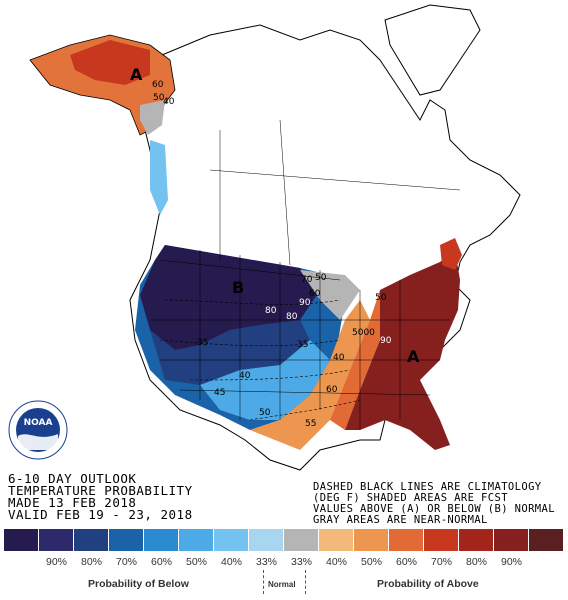  I want to click on normal-caption: Normal, so click(282, 584).